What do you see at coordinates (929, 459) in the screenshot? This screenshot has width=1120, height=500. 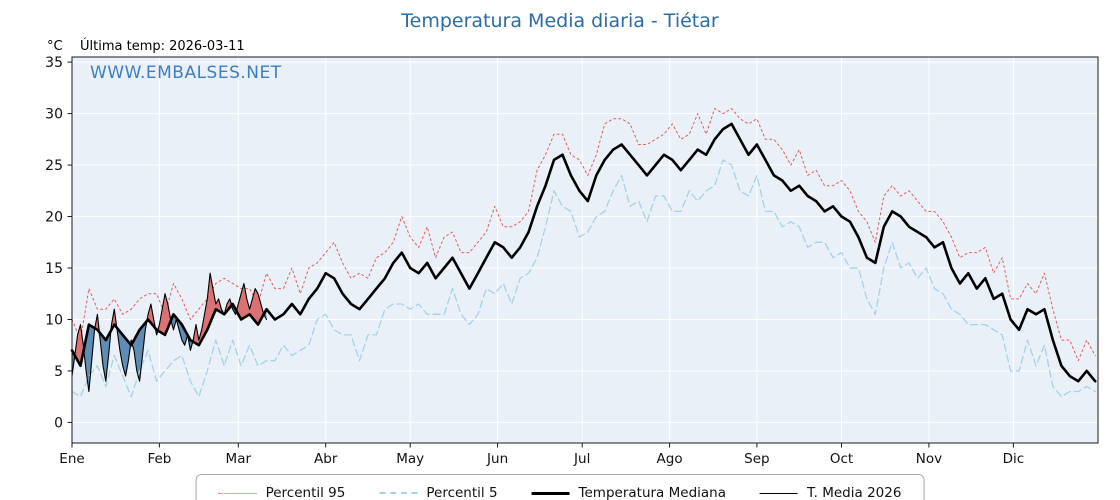 I see `x-tick-label: Nov` at bounding box center [929, 459].